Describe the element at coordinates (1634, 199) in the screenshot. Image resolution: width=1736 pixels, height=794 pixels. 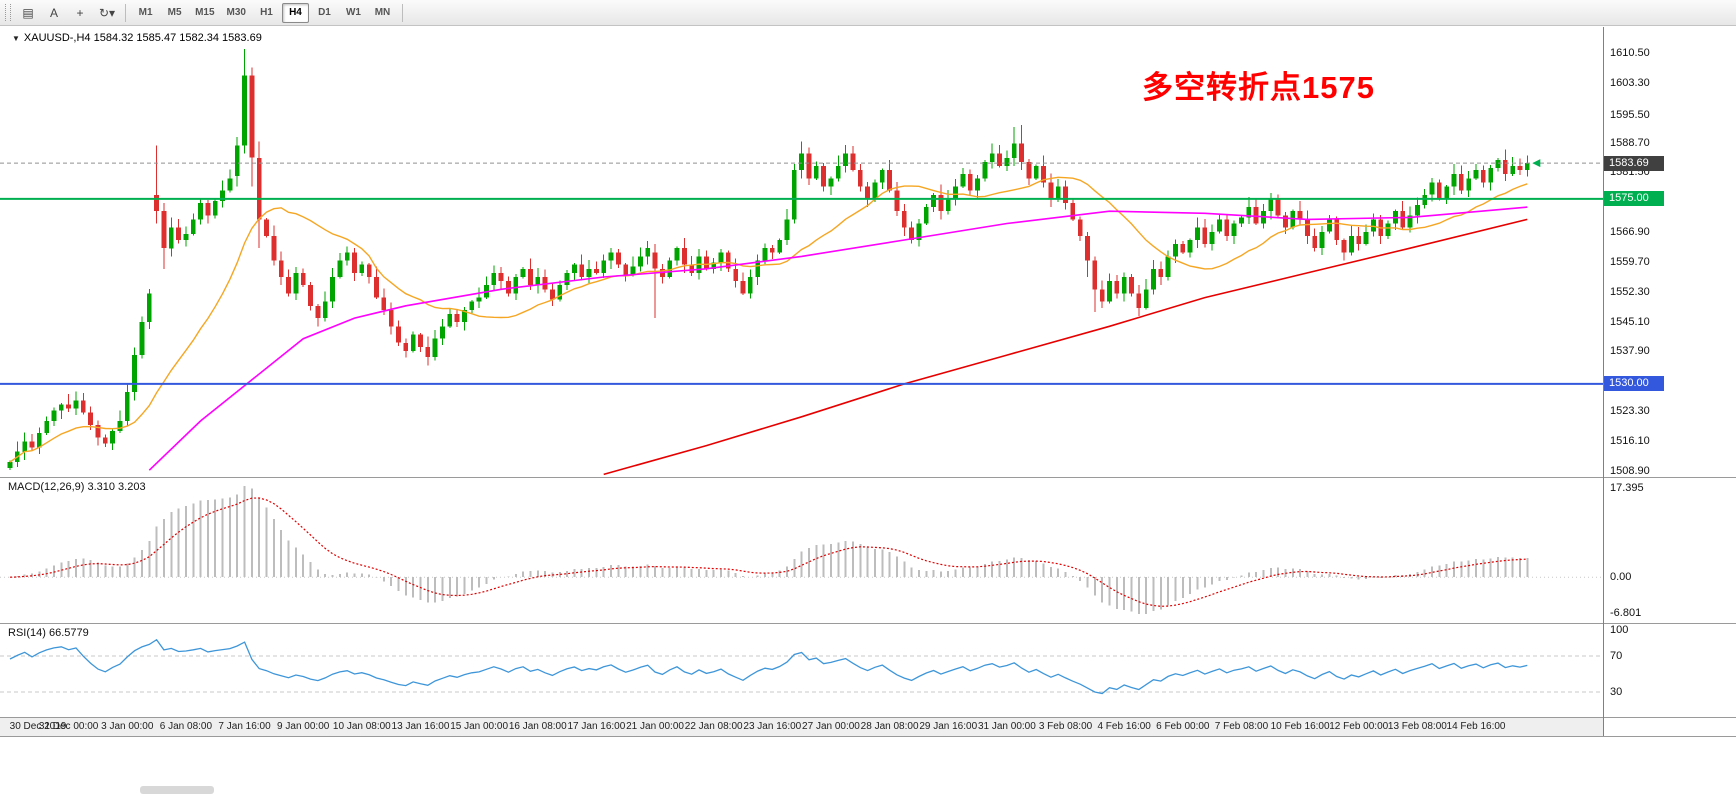
I see `level-badge-1575: 1575.00` at that location.